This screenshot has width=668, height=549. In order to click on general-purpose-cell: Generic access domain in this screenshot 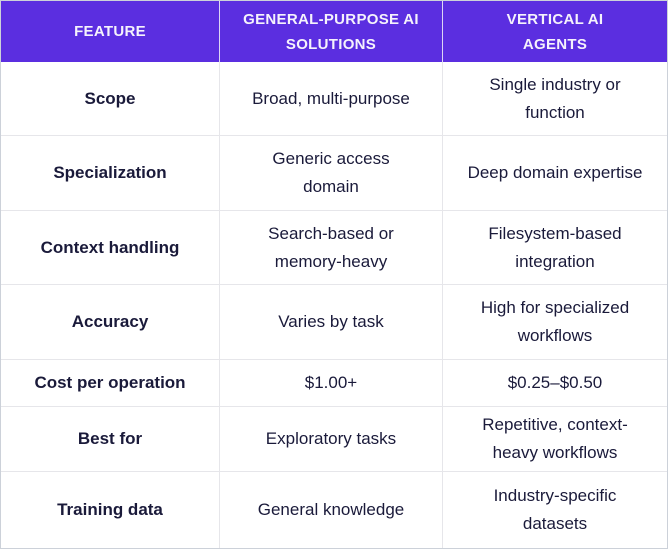, I will do `click(331, 173)`.